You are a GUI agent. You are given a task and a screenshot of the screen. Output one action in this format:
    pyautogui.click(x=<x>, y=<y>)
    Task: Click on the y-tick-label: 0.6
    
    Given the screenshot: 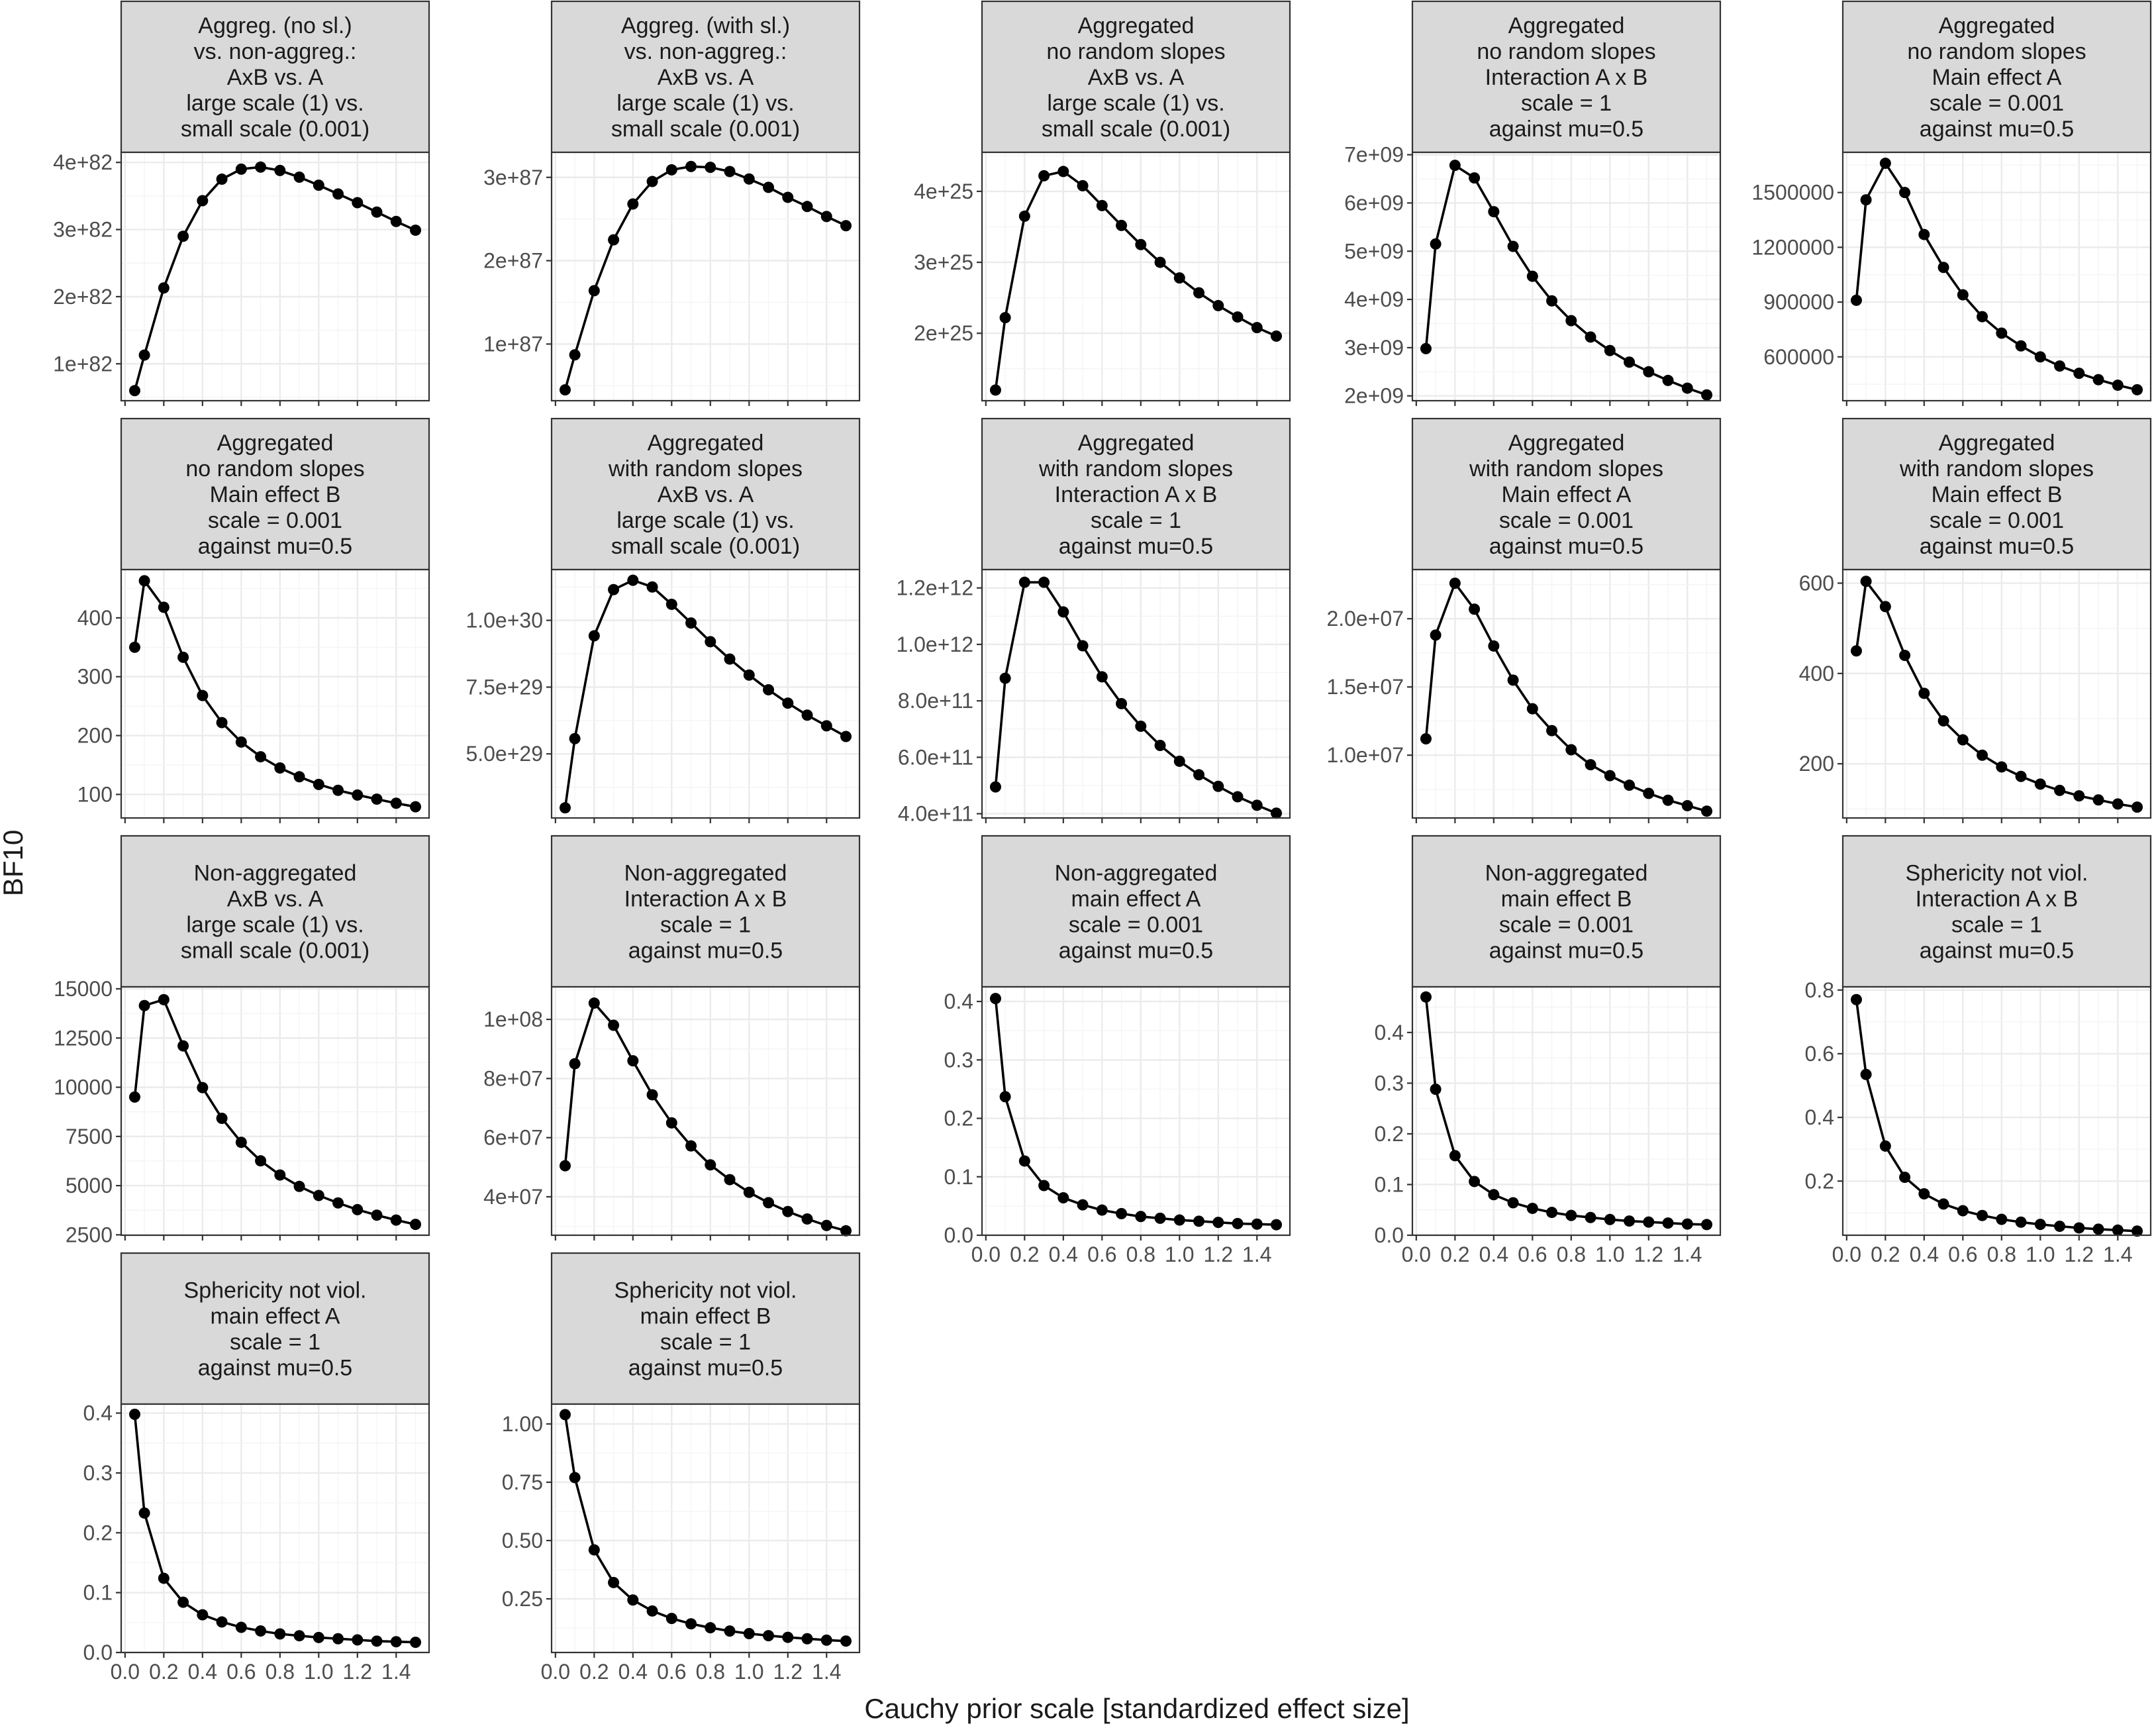 What is the action you would take?
    pyautogui.click(x=1819, y=1054)
    